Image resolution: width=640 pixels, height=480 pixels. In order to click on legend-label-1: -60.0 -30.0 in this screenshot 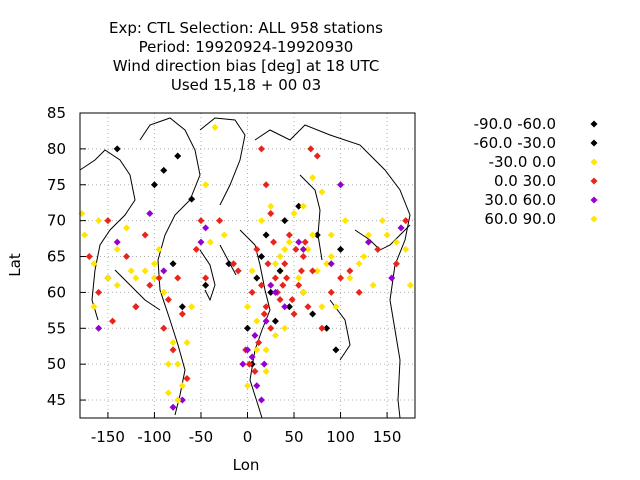, I will do `click(515, 143)`.